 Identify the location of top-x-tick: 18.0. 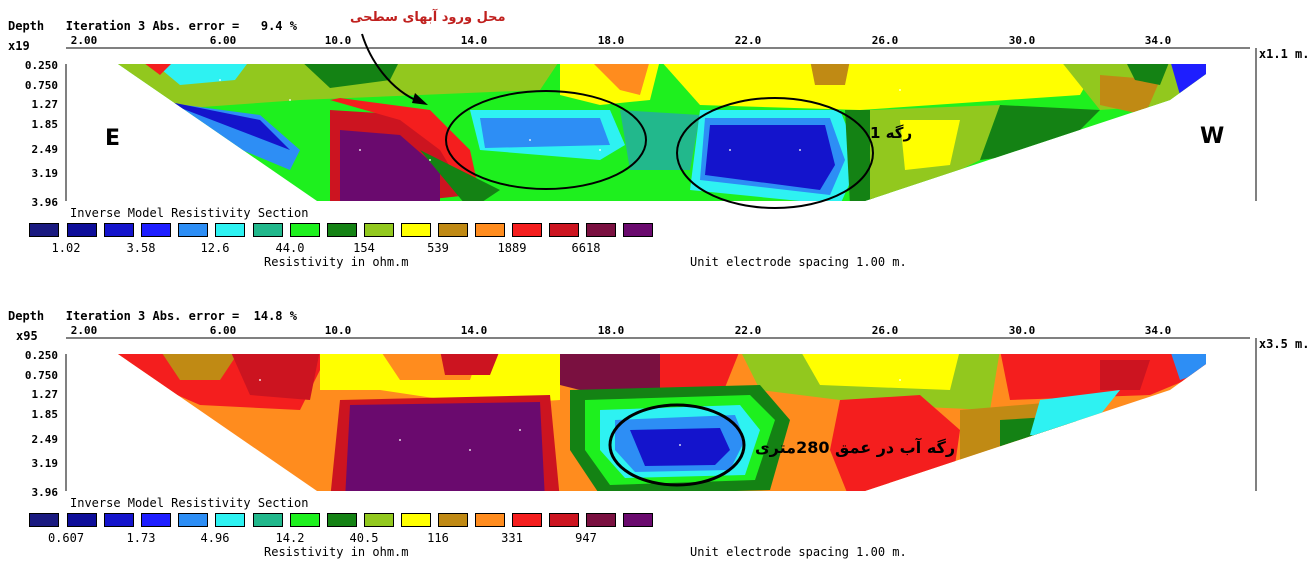
(611, 40).